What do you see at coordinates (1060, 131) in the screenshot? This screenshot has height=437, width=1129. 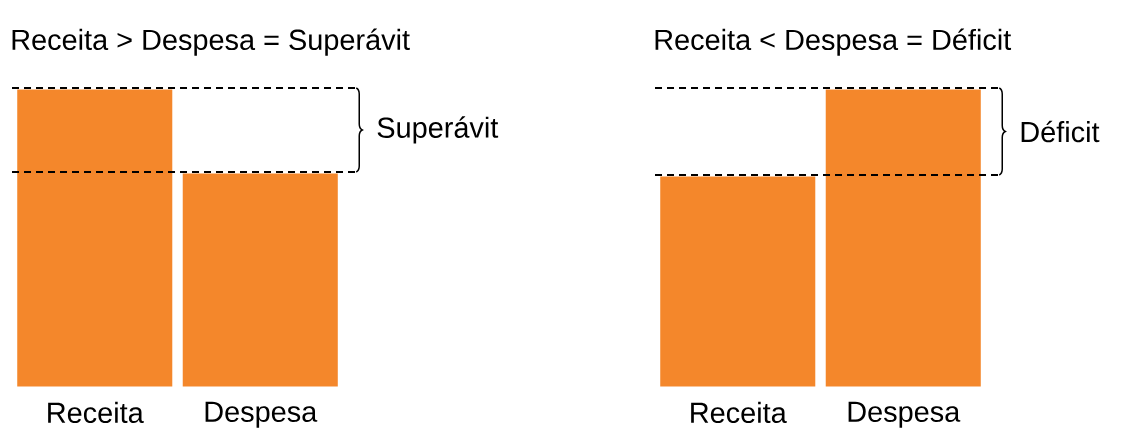 I see `text: Déficit` at bounding box center [1060, 131].